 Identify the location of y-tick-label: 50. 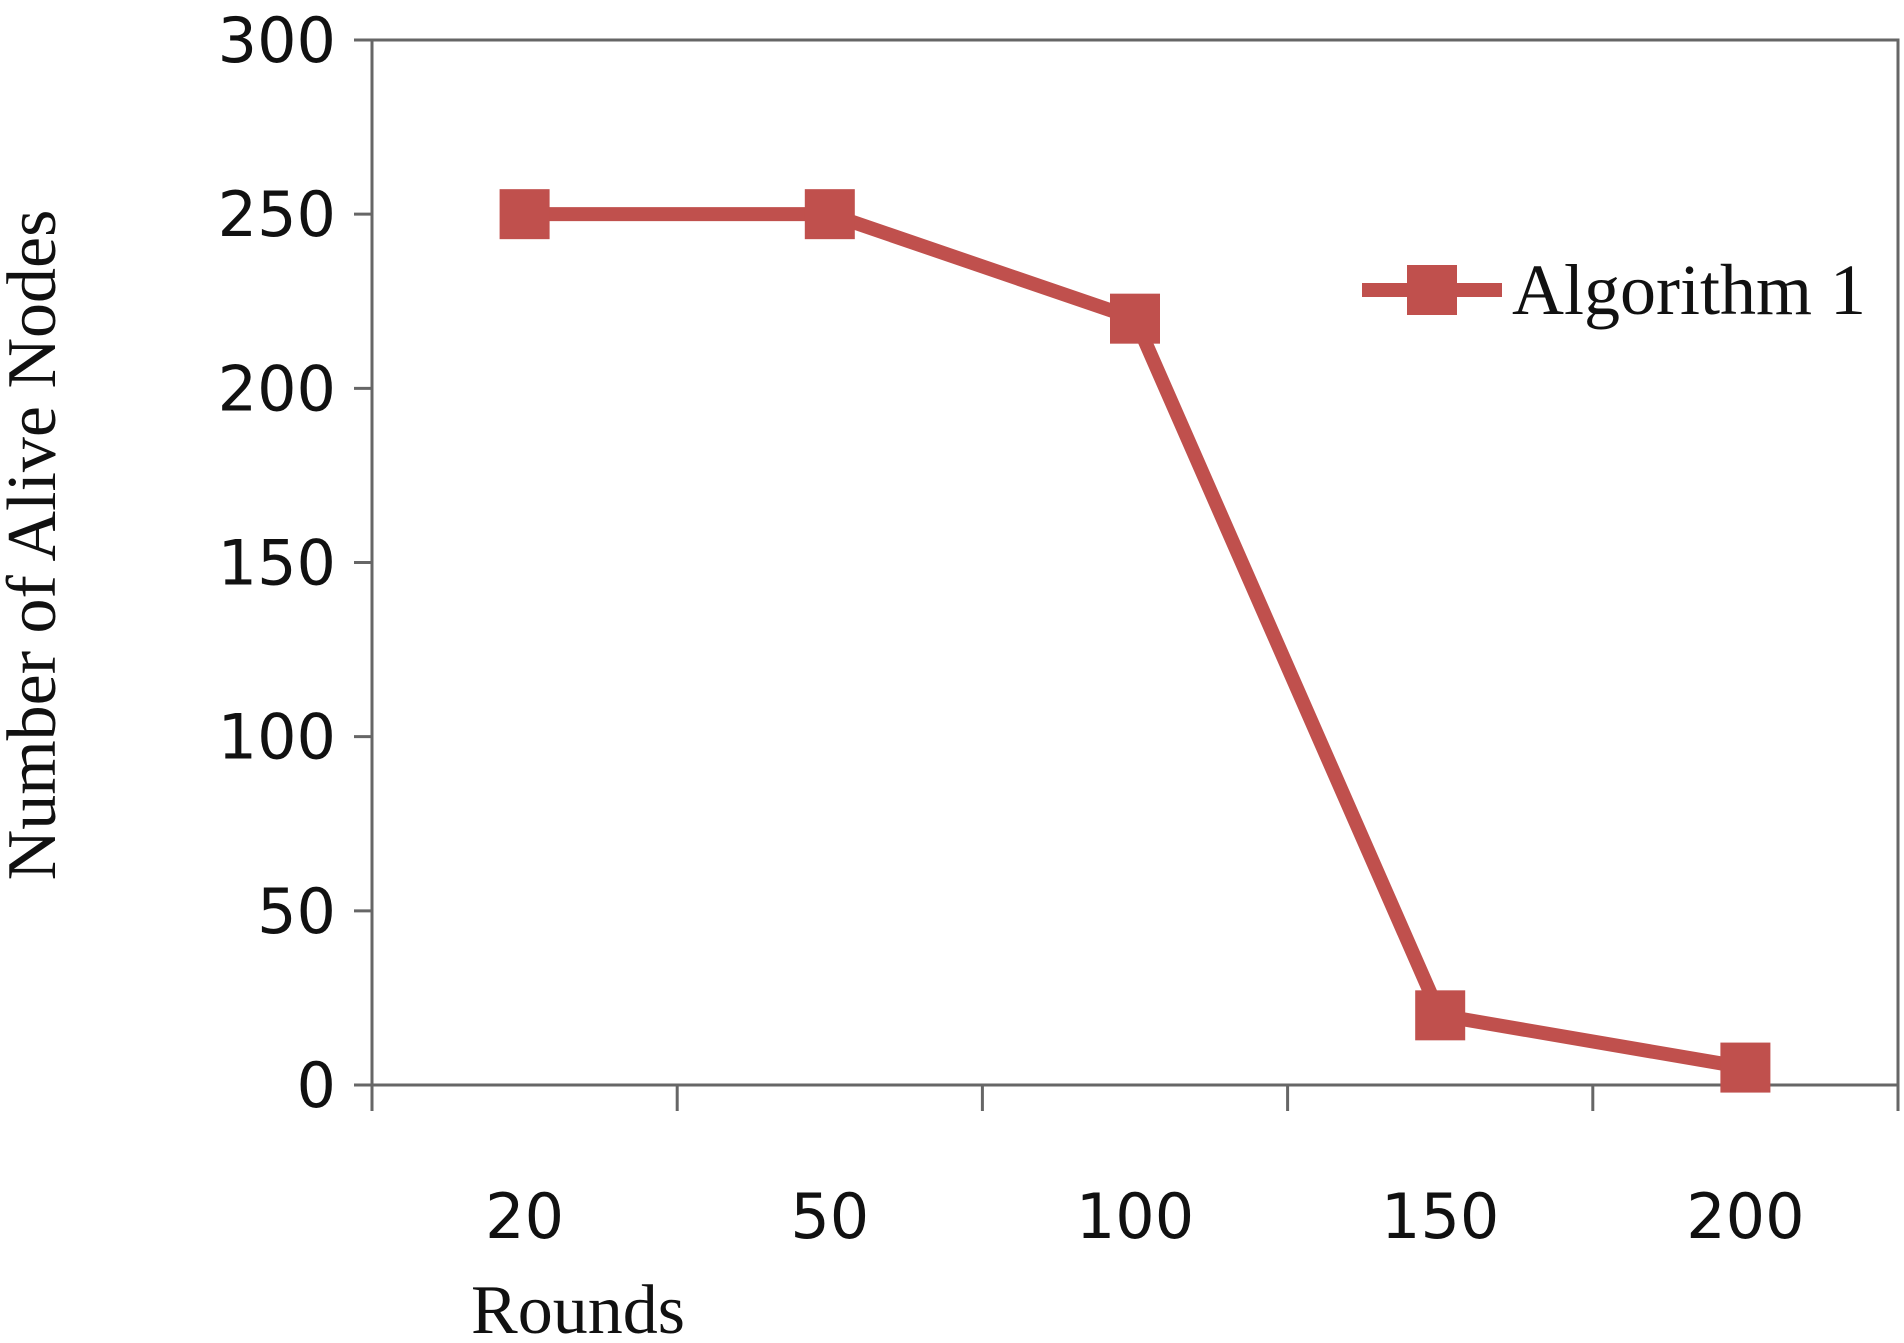
(296, 911).